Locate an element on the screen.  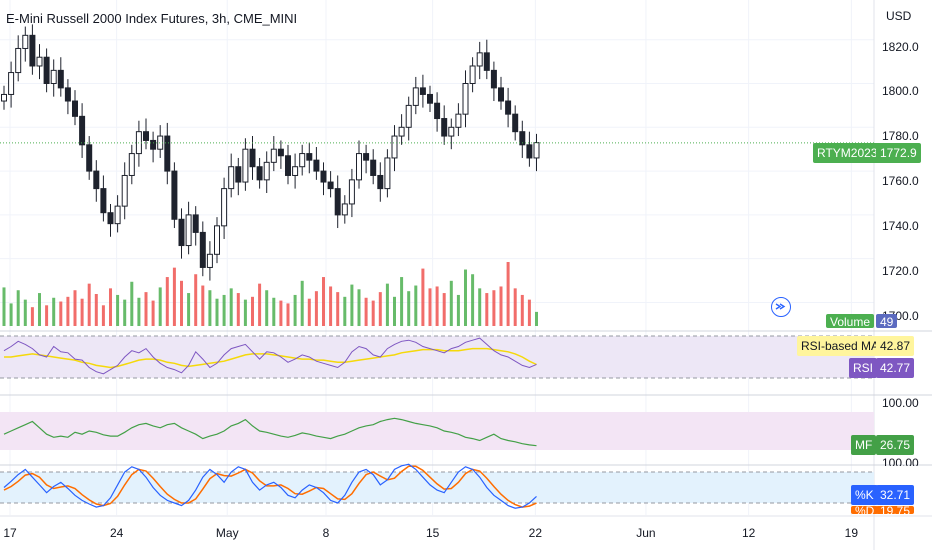
rsi-tag: RSI is located at coordinates (863, 368).